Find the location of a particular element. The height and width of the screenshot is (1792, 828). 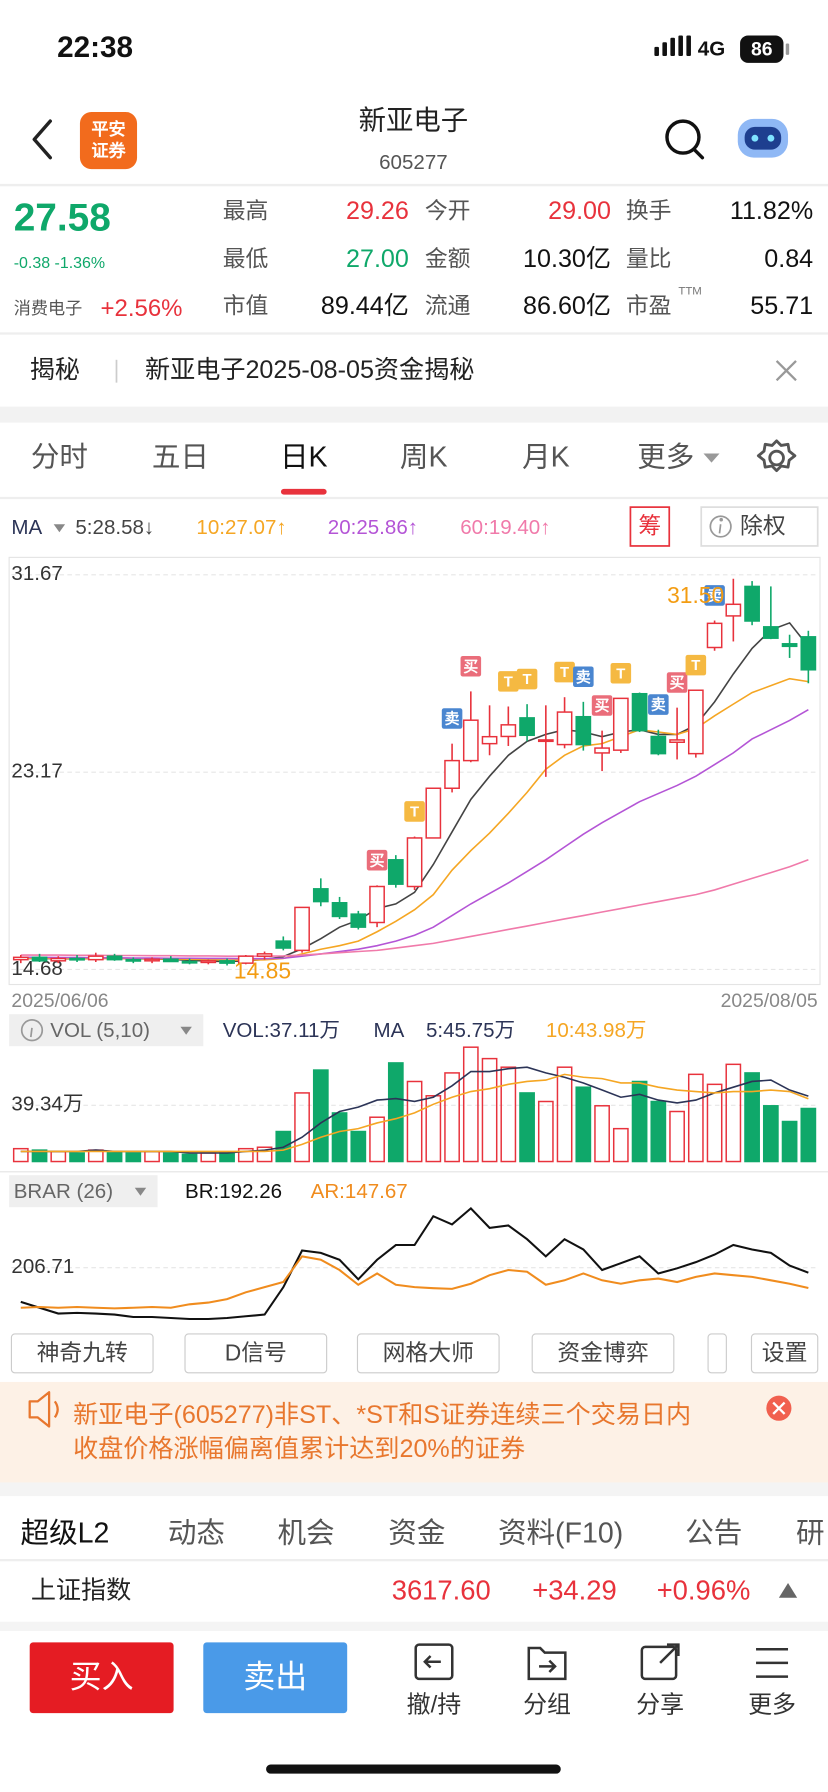

legend-dropdown is located at coordinates (59, 528).